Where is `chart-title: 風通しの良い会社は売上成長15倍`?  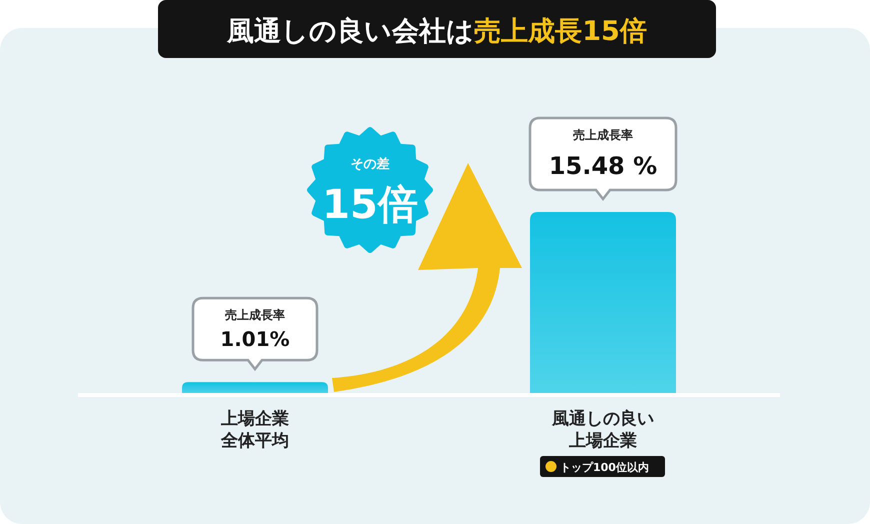
chart-title: 風通しの良い会社は売上成長15倍 is located at coordinates (436, 31).